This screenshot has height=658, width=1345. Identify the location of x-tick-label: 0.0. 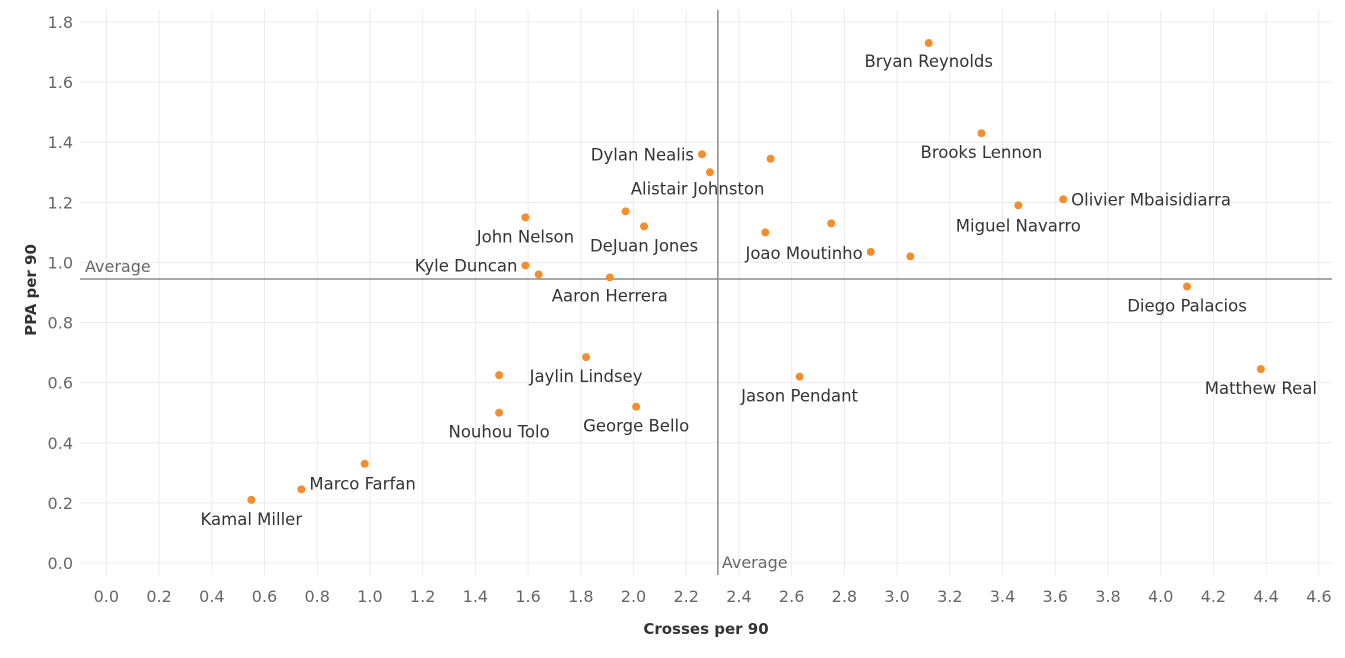
(106, 596).